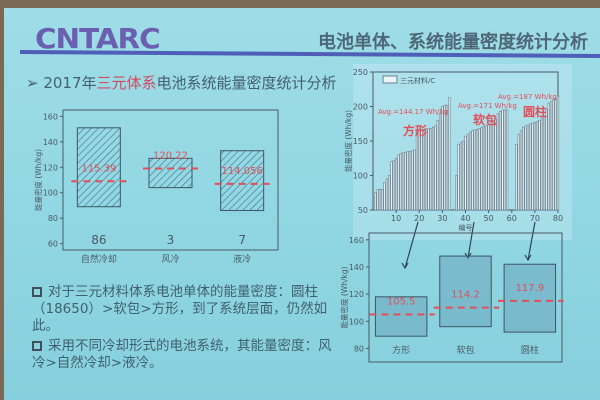 This screenshot has height=400, width=600. I want to click on legend-swatch, so click(390, 79).